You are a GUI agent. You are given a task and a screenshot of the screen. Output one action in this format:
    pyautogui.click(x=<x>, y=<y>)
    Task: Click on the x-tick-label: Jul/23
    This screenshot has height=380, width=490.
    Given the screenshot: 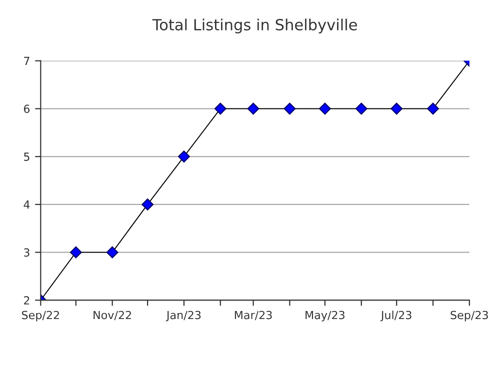 What is the action you would take?
    pyautogui.click(x=396, y=316)
    